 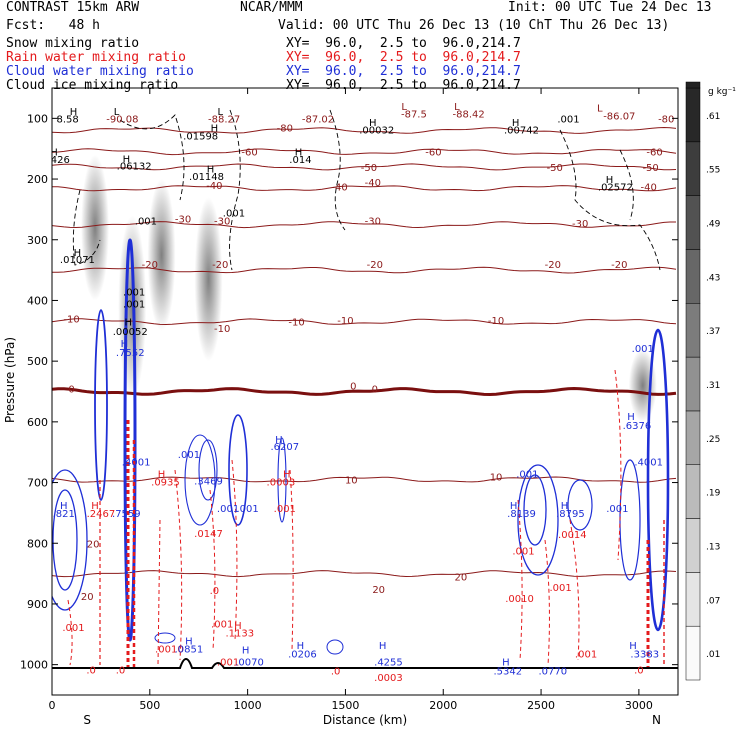 What do you see at coordinates (375, 265) in the screenshot?
I see `contour-label: -20` at bounding box center [375, 265].